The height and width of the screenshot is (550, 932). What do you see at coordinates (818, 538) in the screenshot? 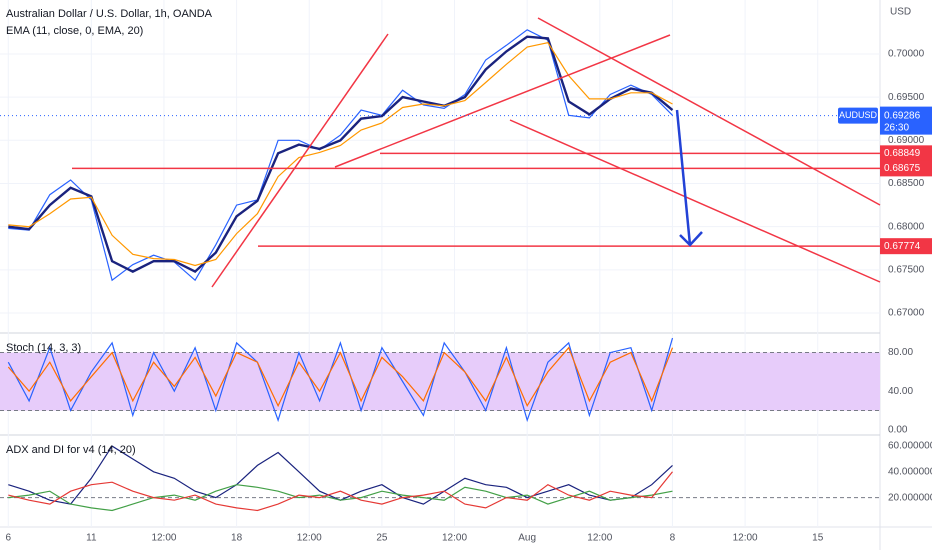
I see `x-tick-label: 15` at bounding box center [818, 538].